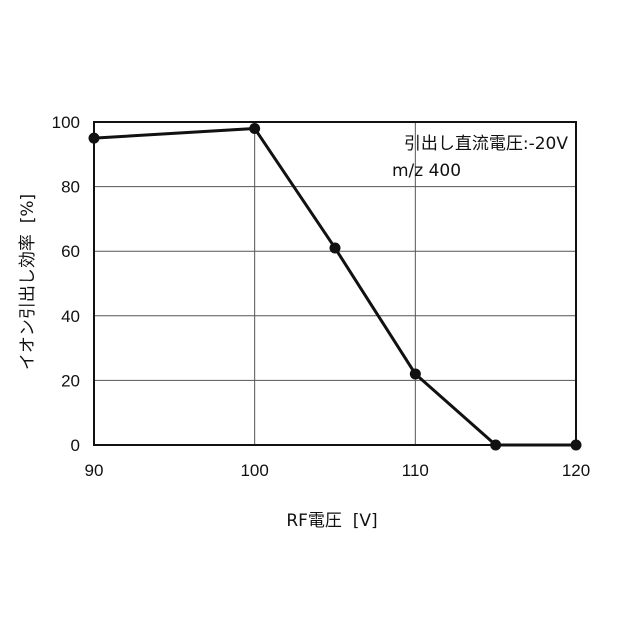  I want to click on y-tick-label: 40, so click(70, 316).